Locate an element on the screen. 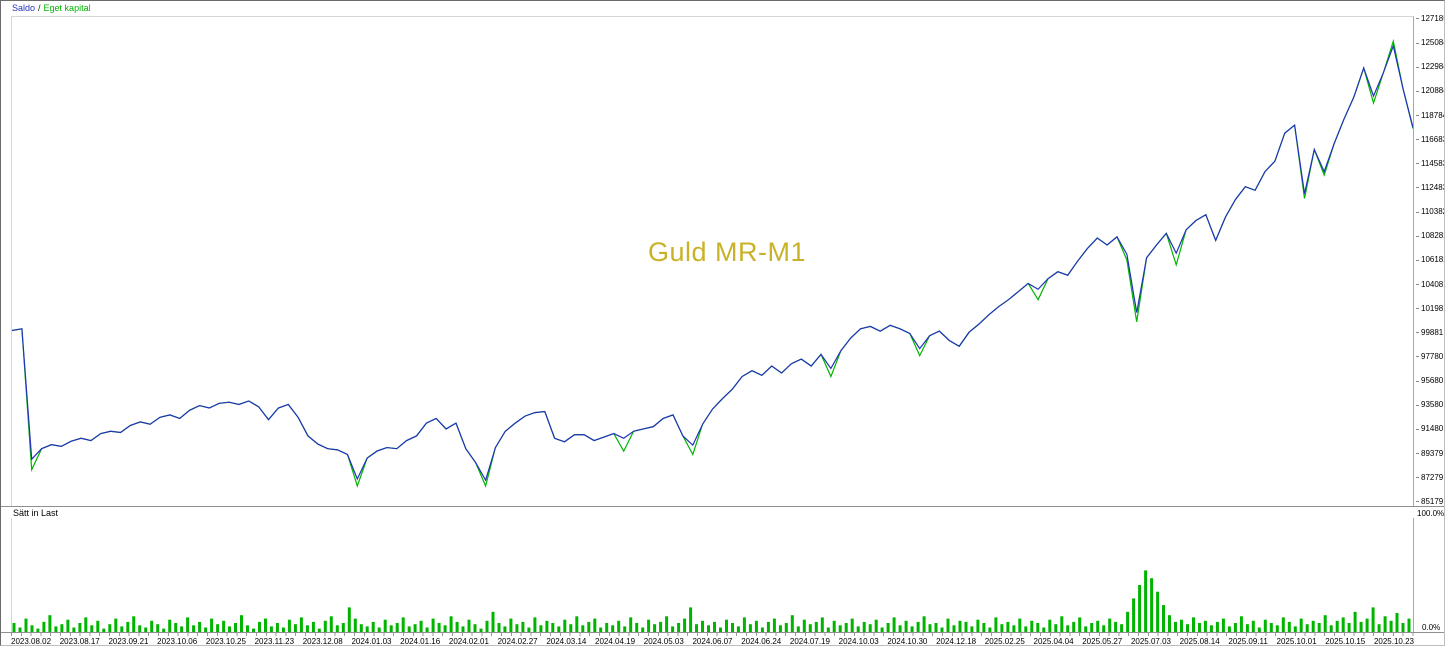  y-axis-label: 125084 is located at coordinates (1430, 42).